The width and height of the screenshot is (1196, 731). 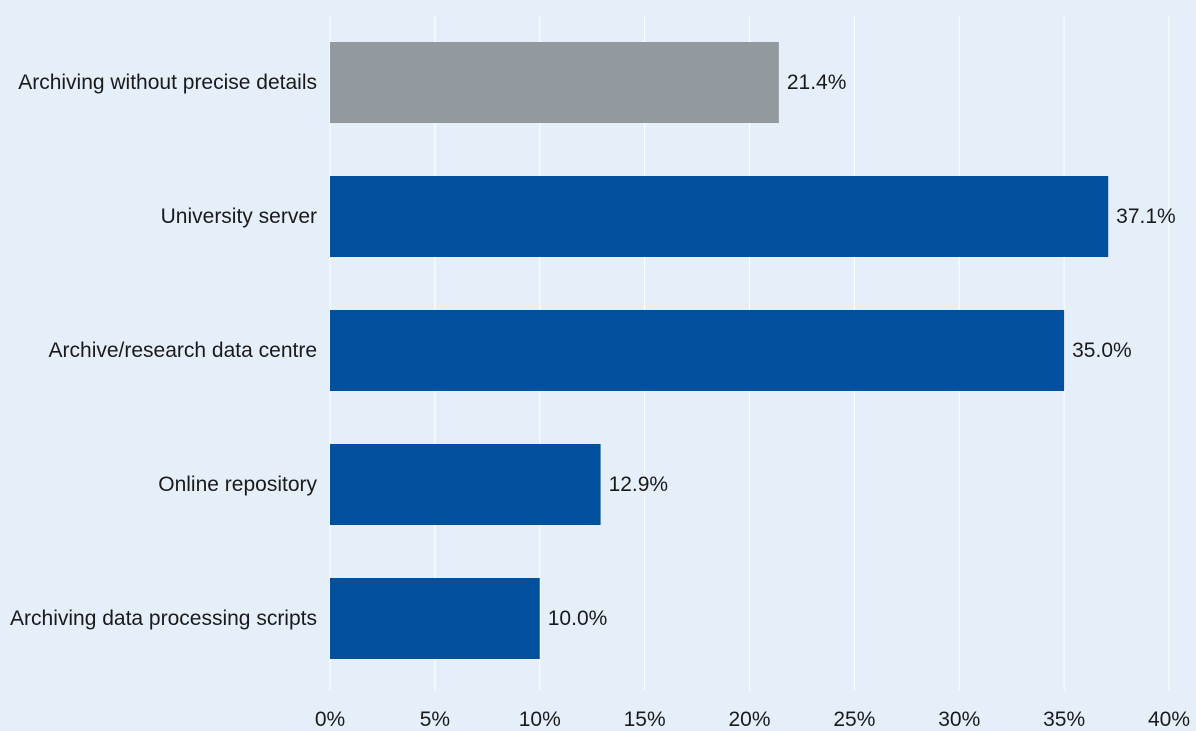 What do you see at coordinates (959, 719) in the screenshot?
I see `x-tick-label: 30%` at bounding box center [959, 719].